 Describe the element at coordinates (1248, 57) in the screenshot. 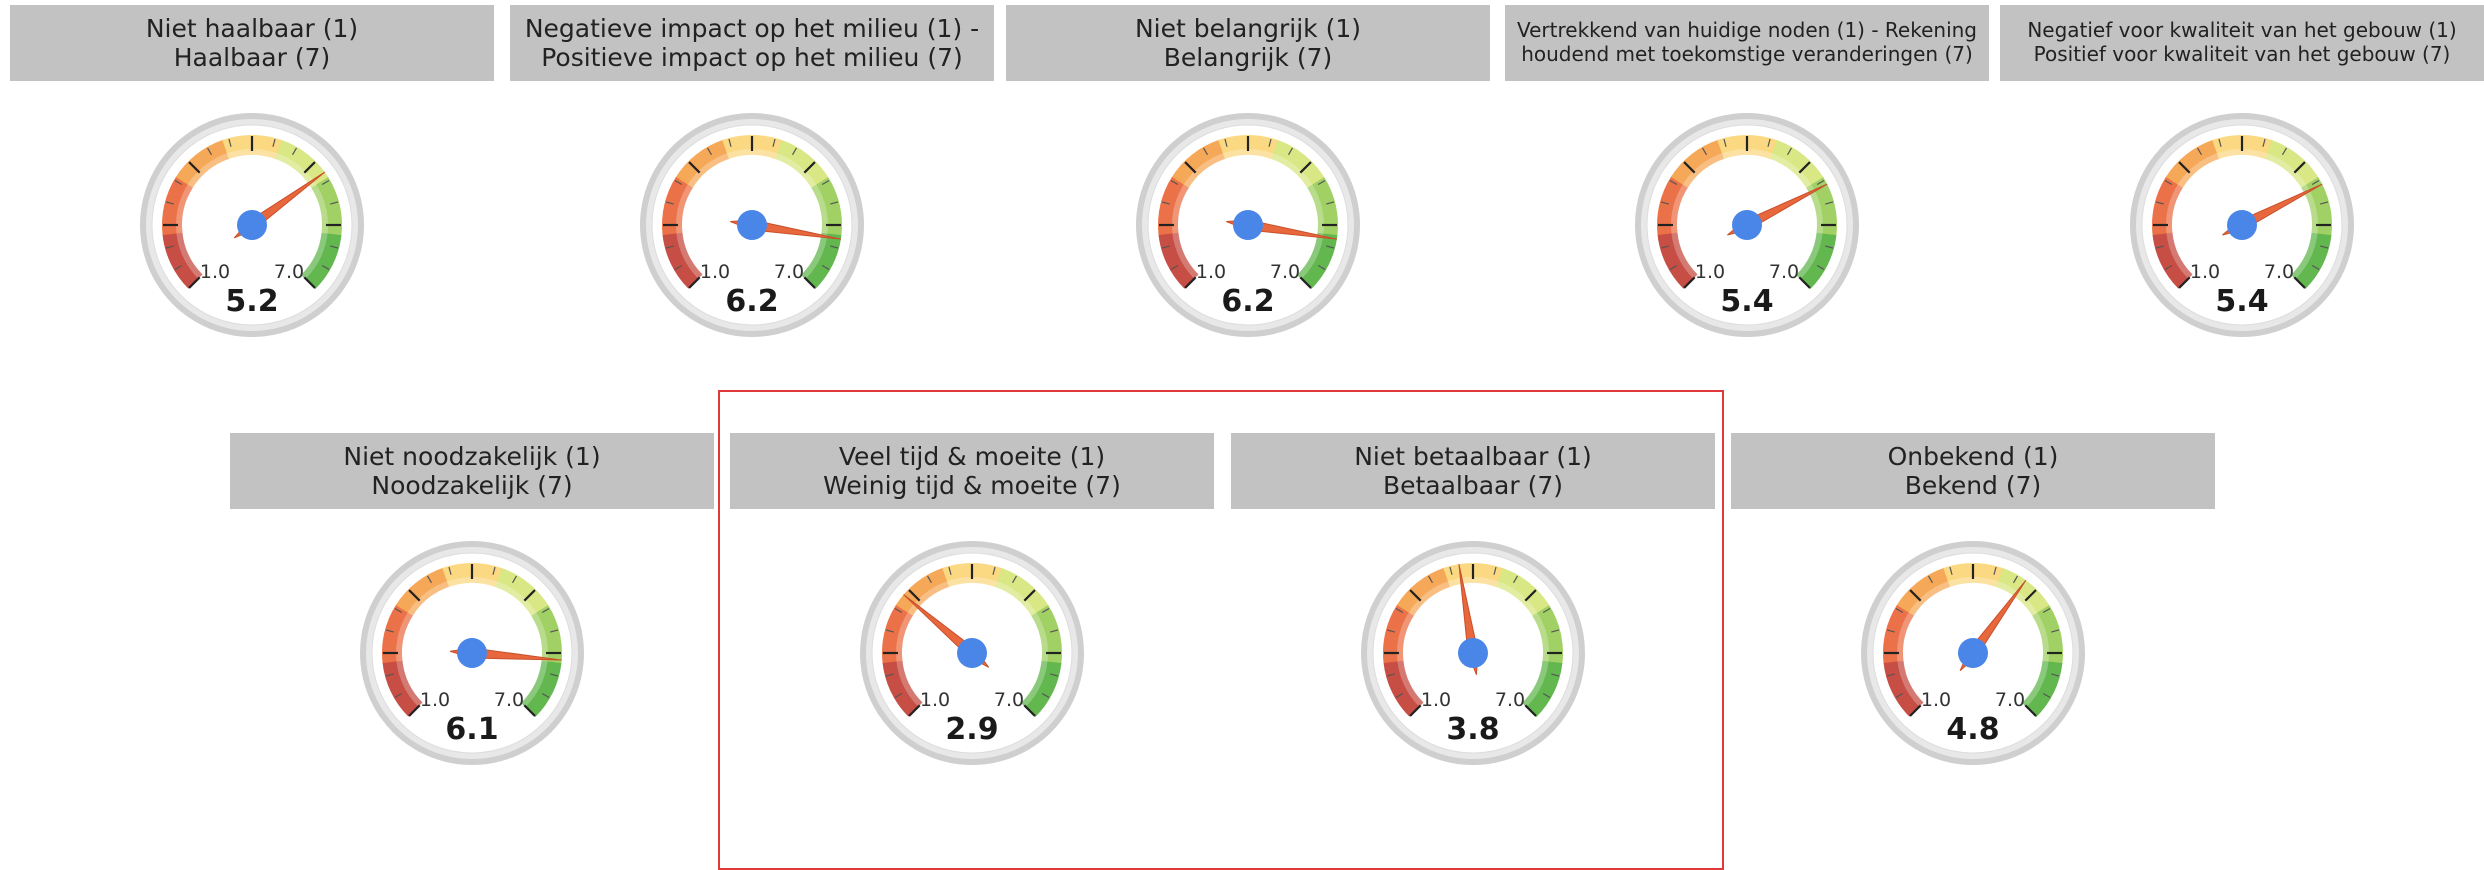

I see `gauge-title-line-2: Belangrijk (7)` at that location.